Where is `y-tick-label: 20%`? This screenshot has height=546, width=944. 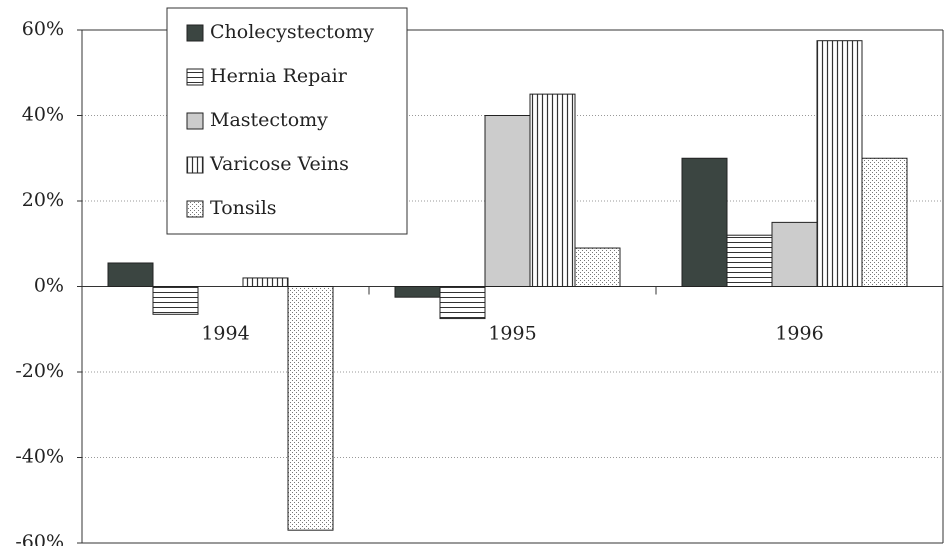 y-tick-label: 20% is located at coordinates (43, 200).